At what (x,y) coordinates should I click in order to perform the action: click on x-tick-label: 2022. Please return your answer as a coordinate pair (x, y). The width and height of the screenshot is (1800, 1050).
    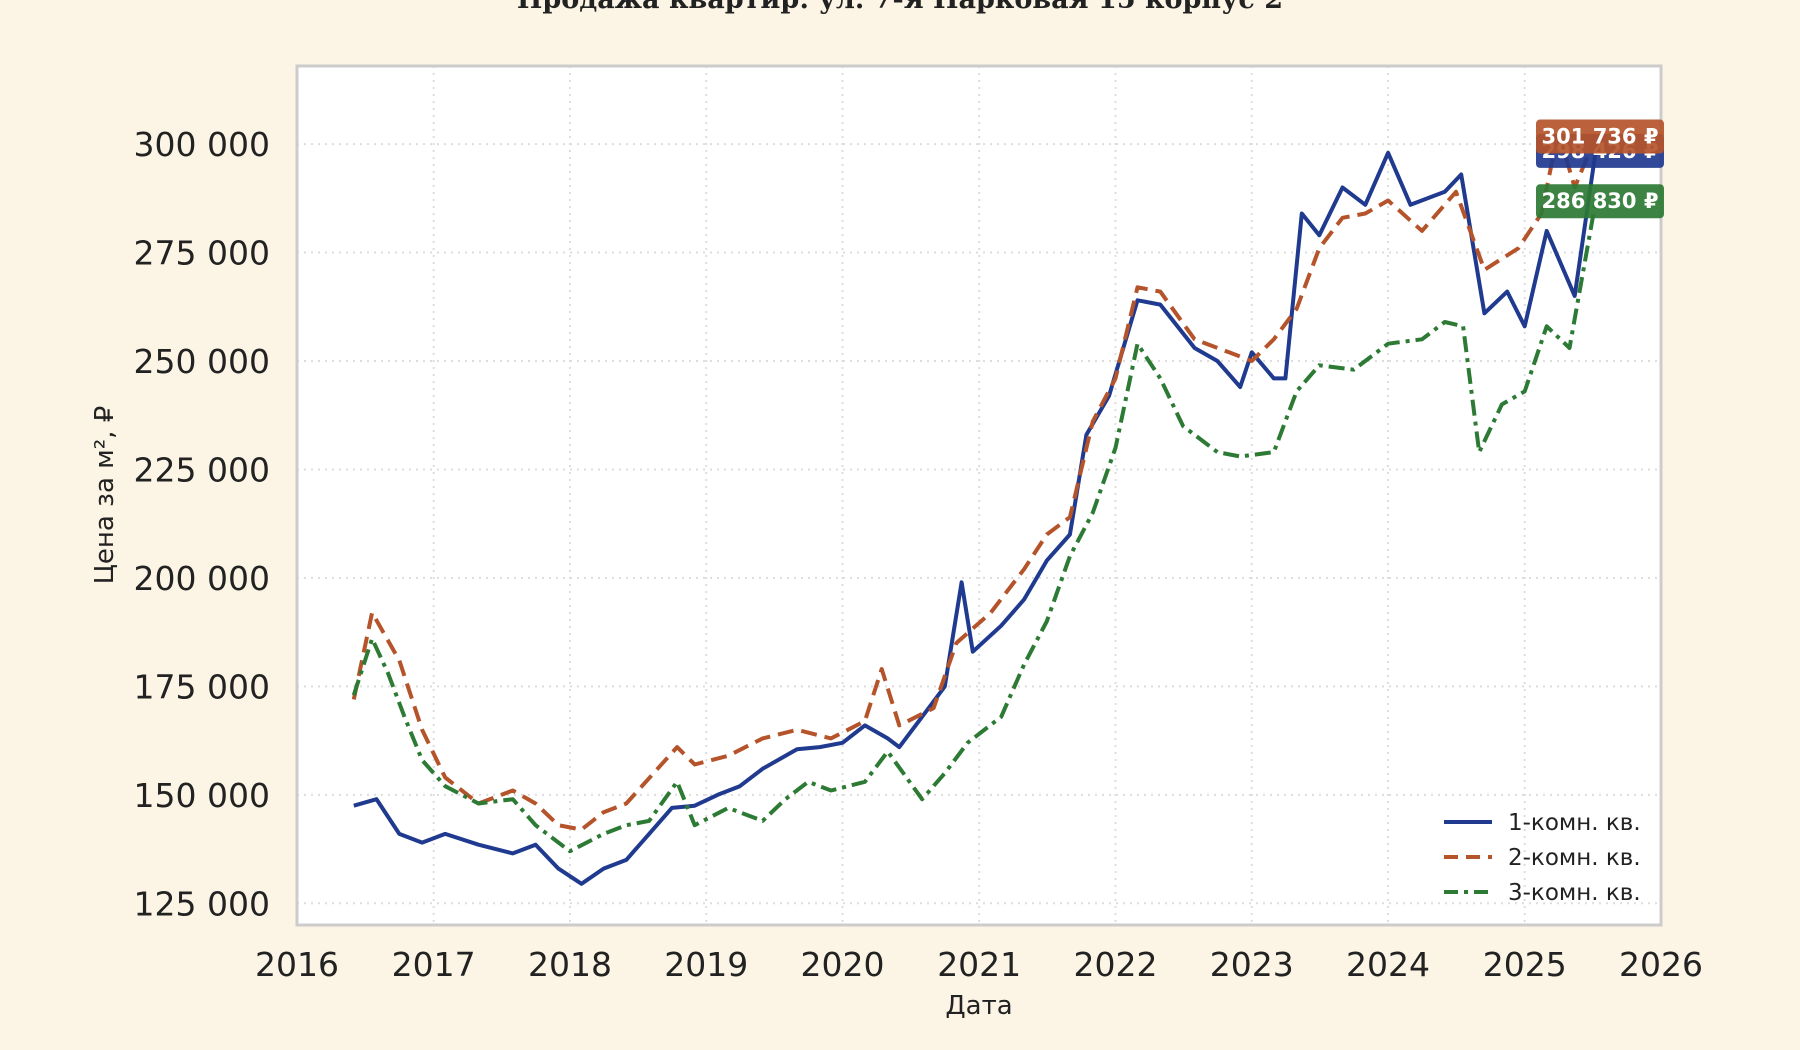
    Looking at the image, I should click on (1115, 964).